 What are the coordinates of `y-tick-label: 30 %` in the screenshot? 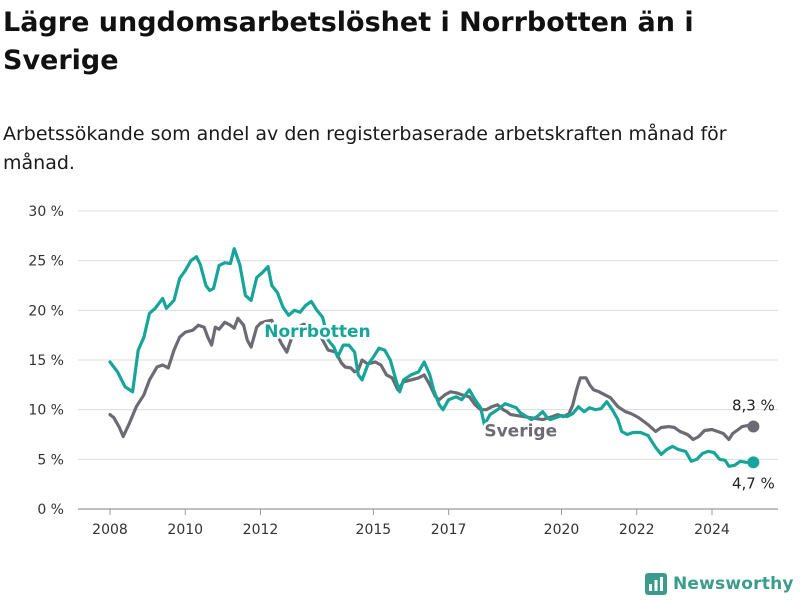 It's located at (46, 212).